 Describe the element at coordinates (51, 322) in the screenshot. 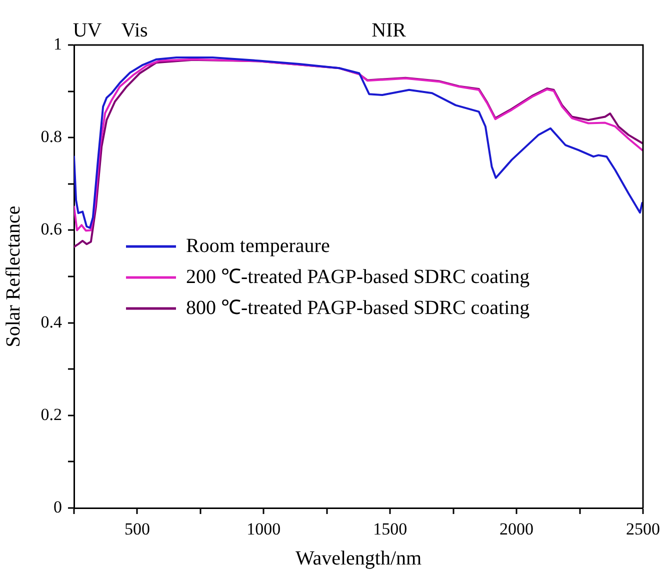

I see `y-tick-label: 0.4` at that location.